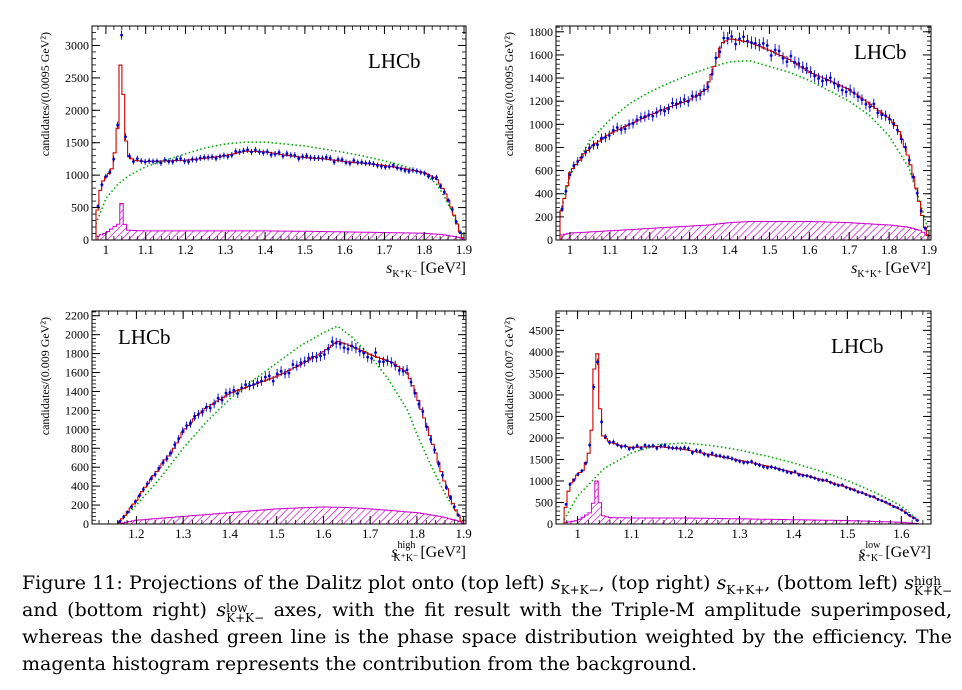  What do you see at coordinates (289, 429) in the screenshot?
I see `bottom-left-data-points` at bounding box center [289, 429].